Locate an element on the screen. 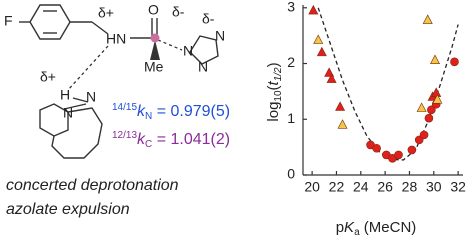 The height and width of the screenshot is (240, 474). kie-c: 12/13kC = 1.041(2) is located at coordinates (171, 140).